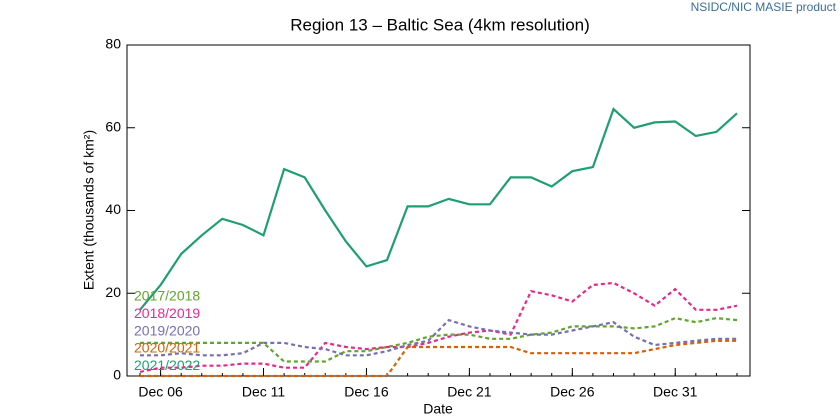 This screenshot has width=840, height=420. What do you see at coordinates (167, 296) in the screenshot?
I see `legend-entry: 2017/2018` at bounding box center [167, 296].